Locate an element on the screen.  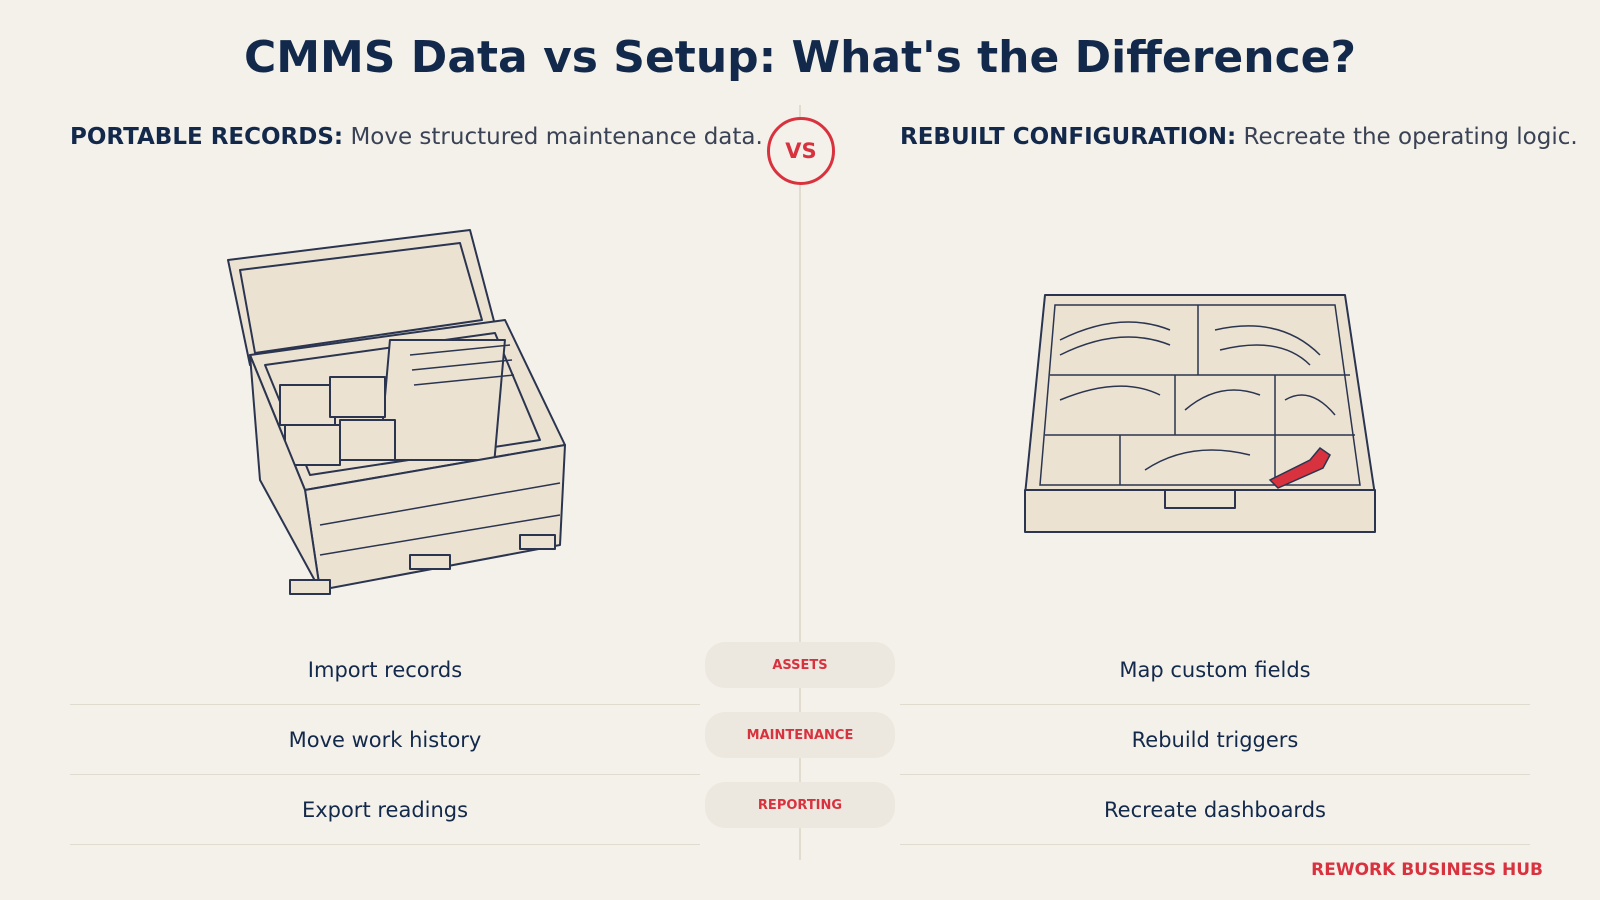
brand: REWORK BUSINESS HUB is located at coordinates (1427, 870).